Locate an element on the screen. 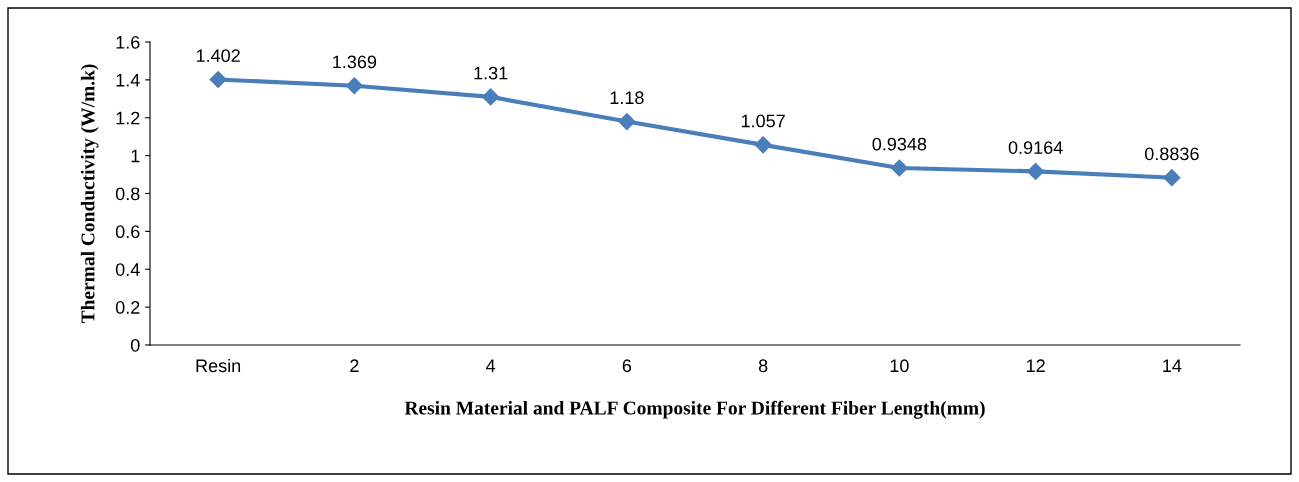 This screenshot has height=482, width=1299. y-axis-title: Thermal Conductivity (W/m.k) is located at coordinates (89, 194).